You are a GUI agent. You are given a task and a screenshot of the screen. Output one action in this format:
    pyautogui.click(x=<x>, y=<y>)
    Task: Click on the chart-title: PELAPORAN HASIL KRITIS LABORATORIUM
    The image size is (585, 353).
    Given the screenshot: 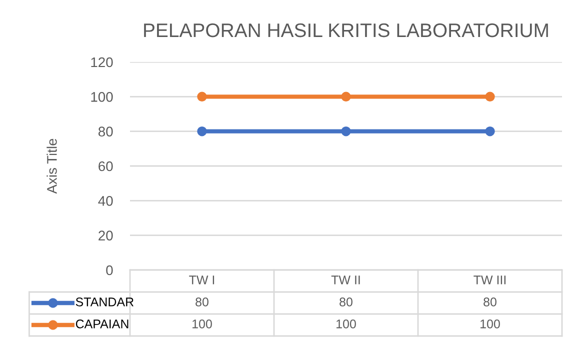 What is the action you would take?
    pyautogui.click(x=346, y=30)
    